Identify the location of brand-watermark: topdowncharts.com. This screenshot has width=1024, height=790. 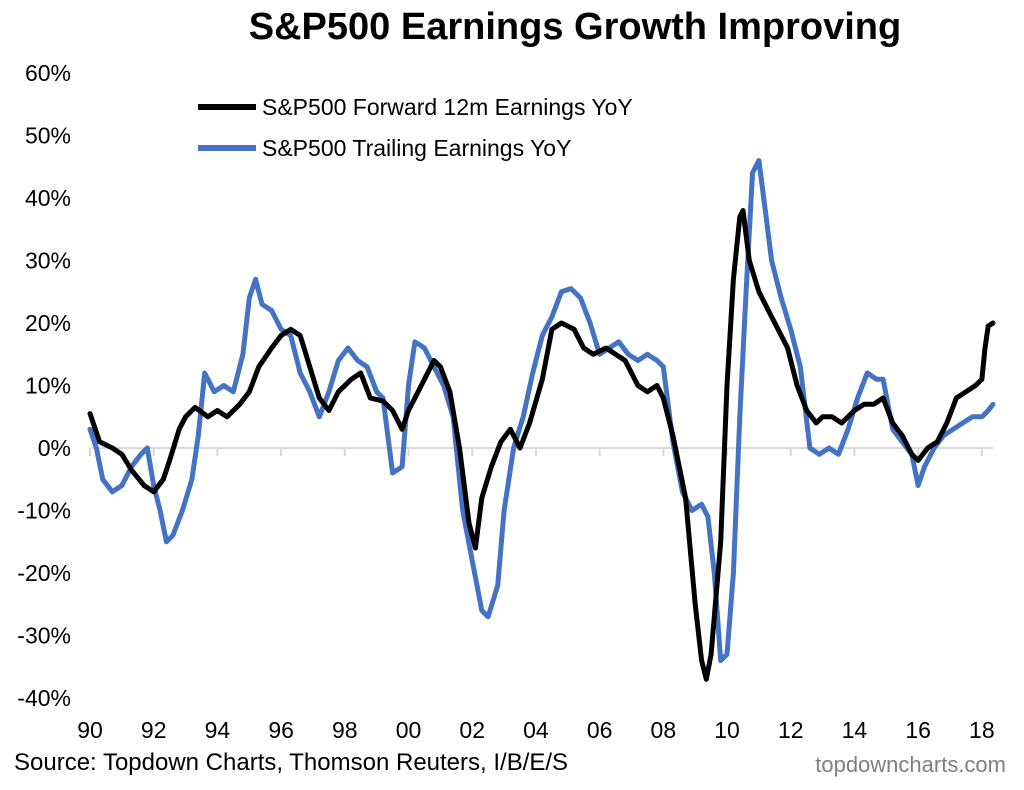
(910, 764).